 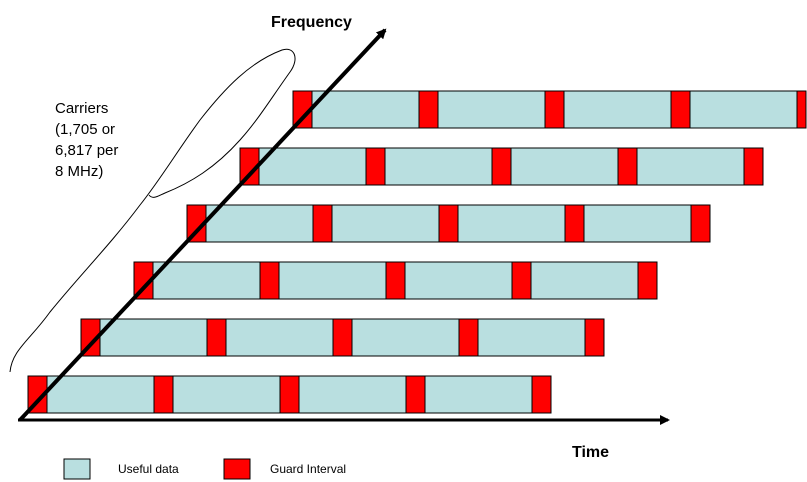 What do you see at coordinates (590, 452) in the screenshot?
I see `time-axis-label: Time` at bounding box center [590, 452].